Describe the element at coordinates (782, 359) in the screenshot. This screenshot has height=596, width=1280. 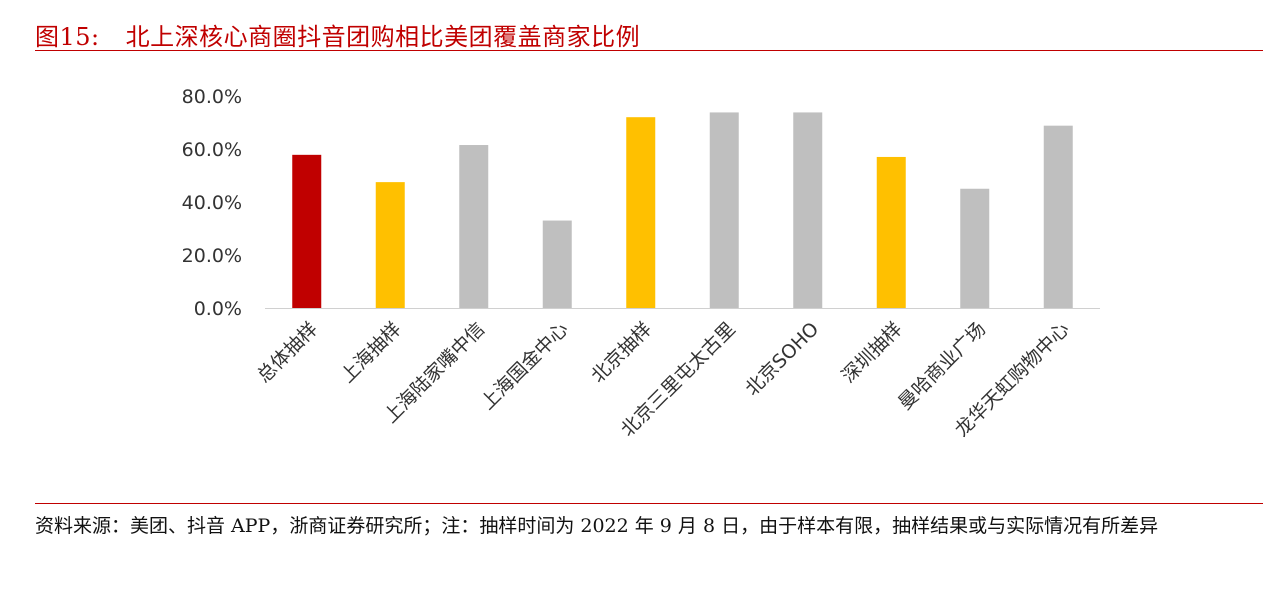
I see `x-tick-label: 北京SOHO` at that location.